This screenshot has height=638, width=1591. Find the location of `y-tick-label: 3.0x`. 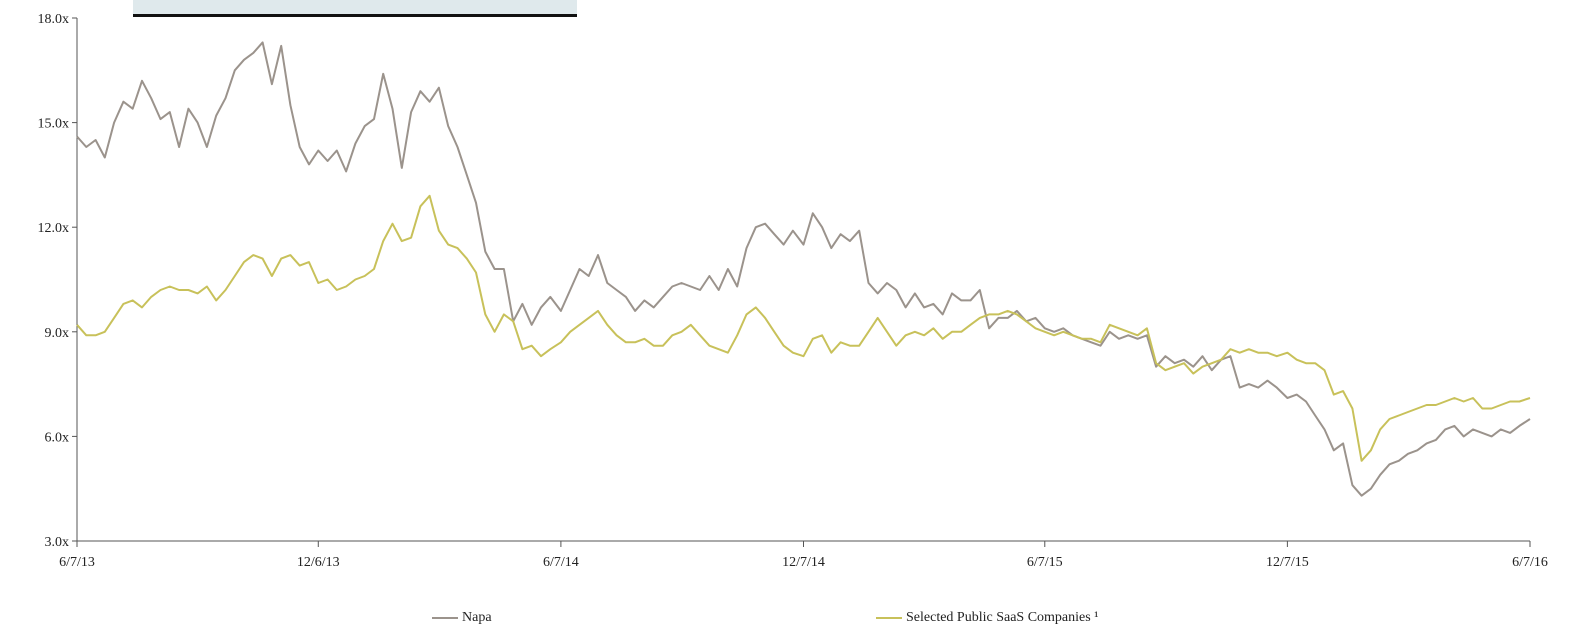

y-tick-label: 3.0x is located at coordinates (57, 542).